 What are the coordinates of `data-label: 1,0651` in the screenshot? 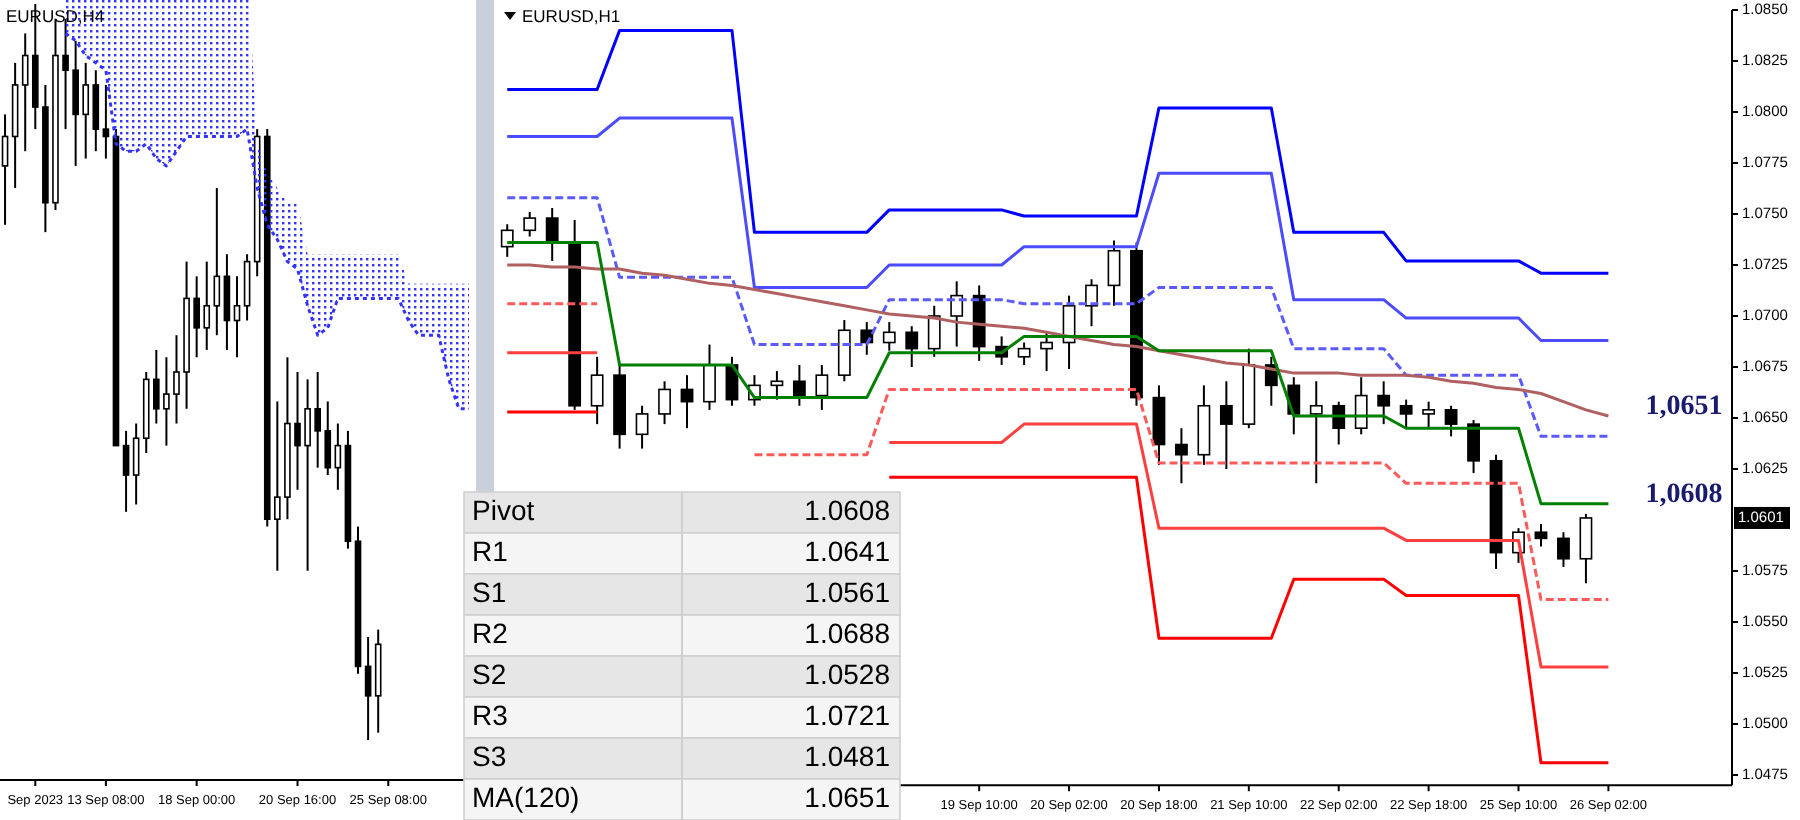 It's located at (1684, 407).